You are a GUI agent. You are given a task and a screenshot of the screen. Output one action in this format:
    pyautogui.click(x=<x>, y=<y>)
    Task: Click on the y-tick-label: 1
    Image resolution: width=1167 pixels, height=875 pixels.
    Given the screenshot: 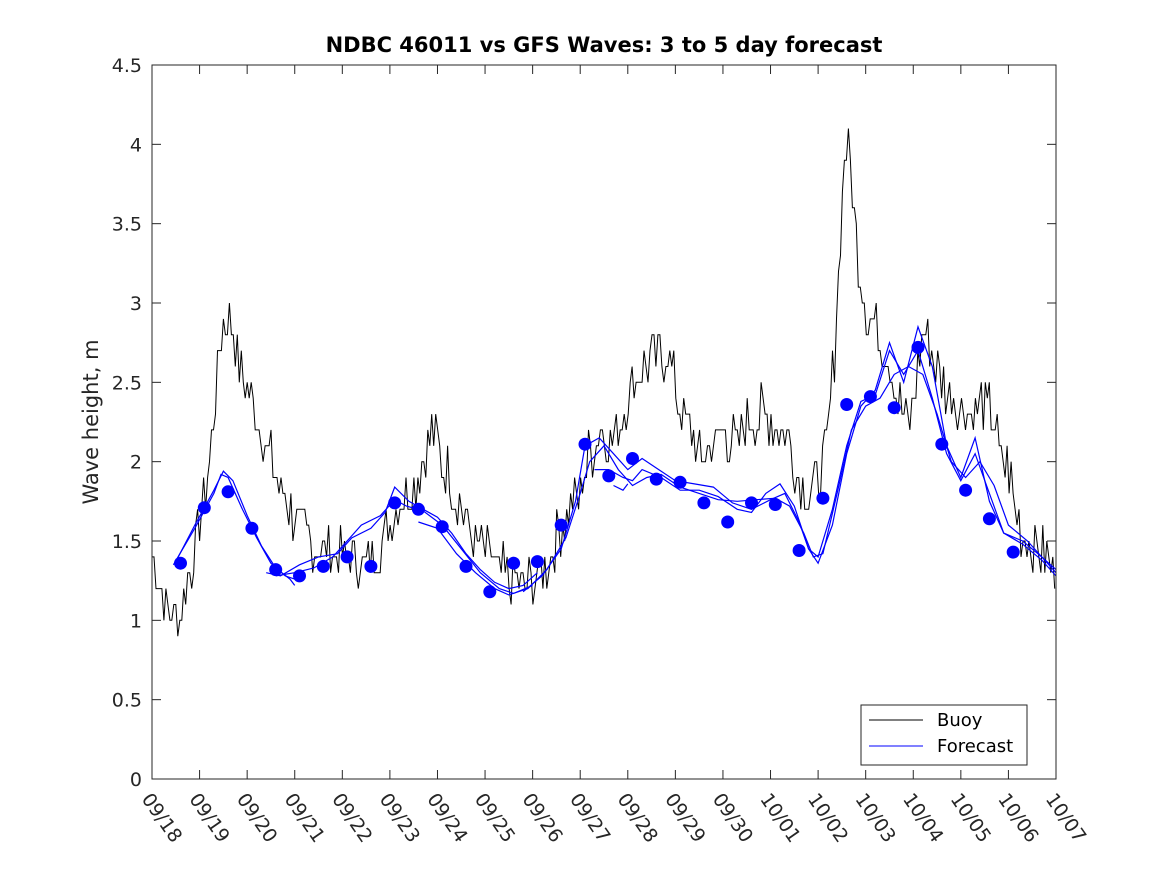 What is the action you would take?
    pyautogui.click(x=136, y=621)
    